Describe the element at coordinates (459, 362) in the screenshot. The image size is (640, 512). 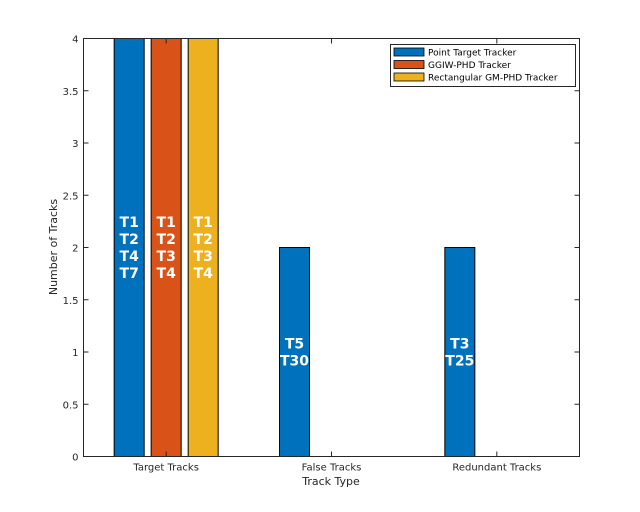
I see `bar-data-label: T25` at that location.